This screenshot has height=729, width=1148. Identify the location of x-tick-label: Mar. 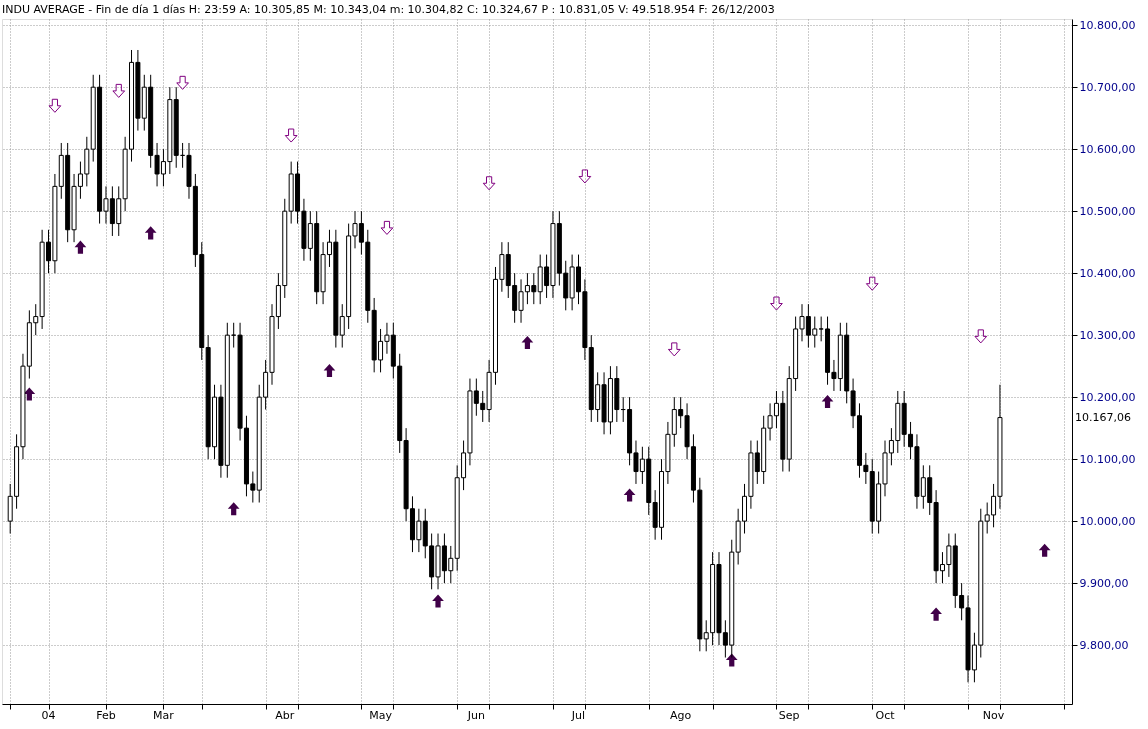
(164, 715).